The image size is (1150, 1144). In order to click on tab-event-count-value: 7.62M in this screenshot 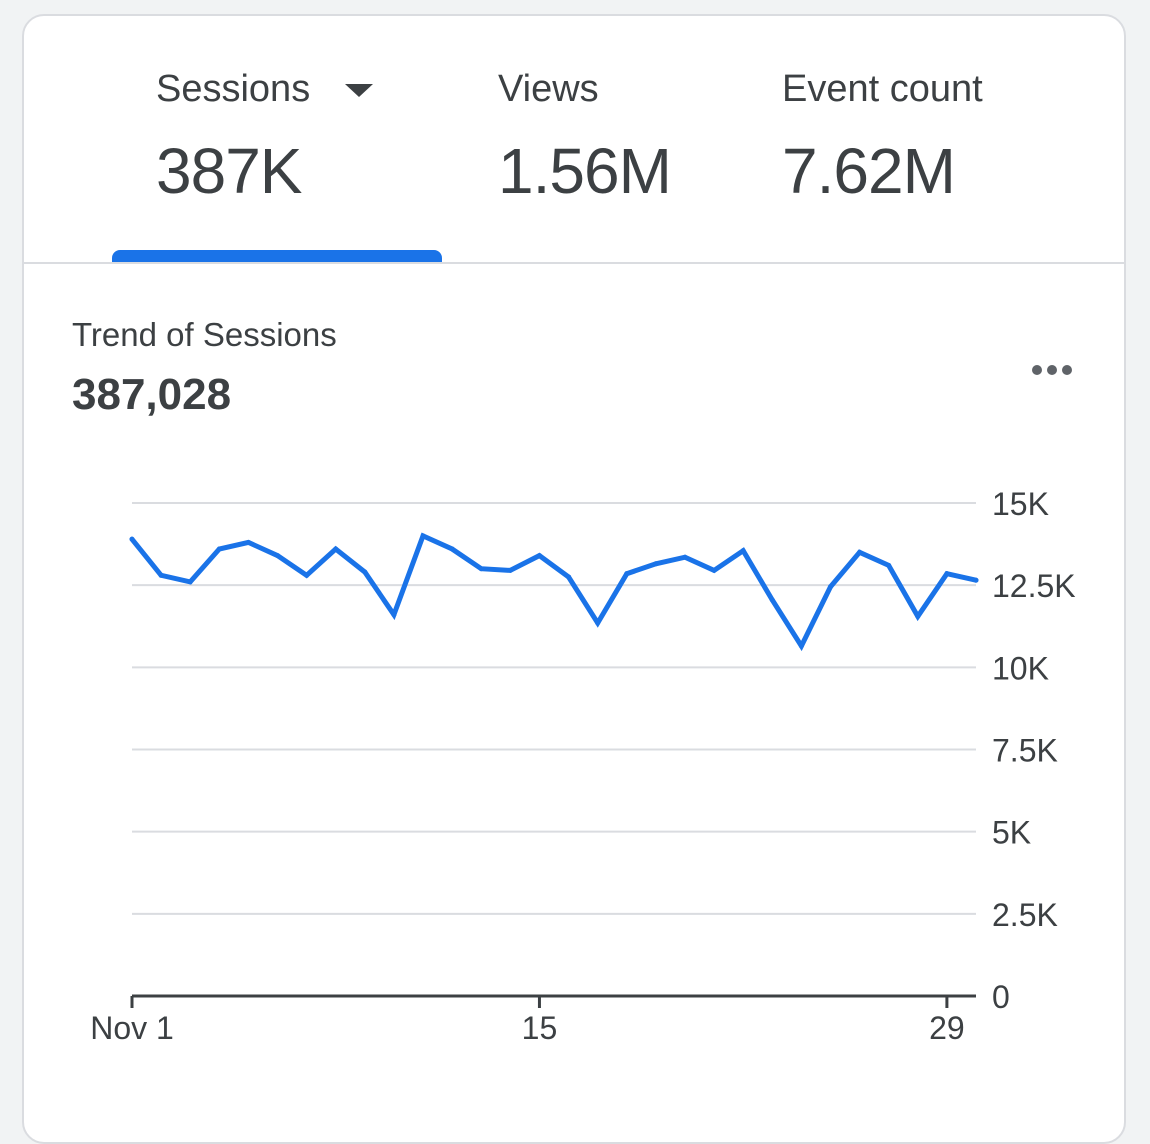, I will do `click(869, 171)`.